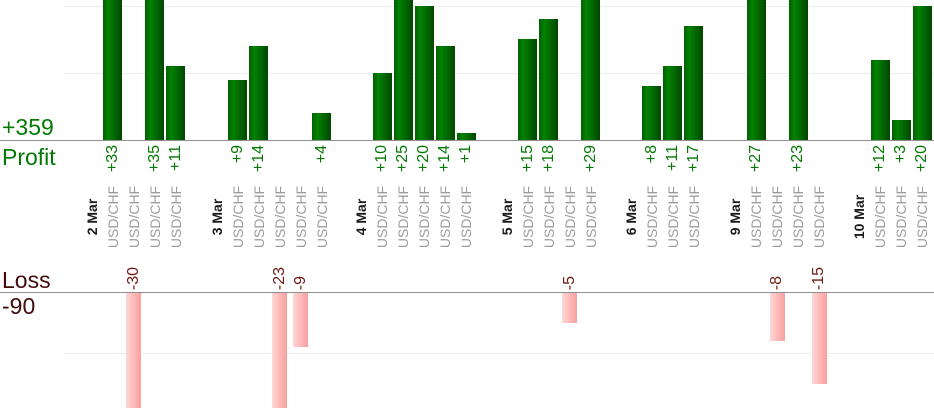 The width and height of the screenshot is (934, 420). I want to click on date-label: 3 Mar, so click(216, 217).